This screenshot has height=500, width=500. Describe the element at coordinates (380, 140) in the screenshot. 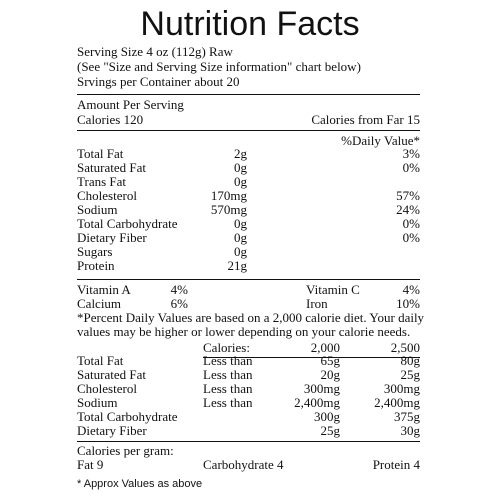

I see `daily-value-header: %Daily Value*` at that location.